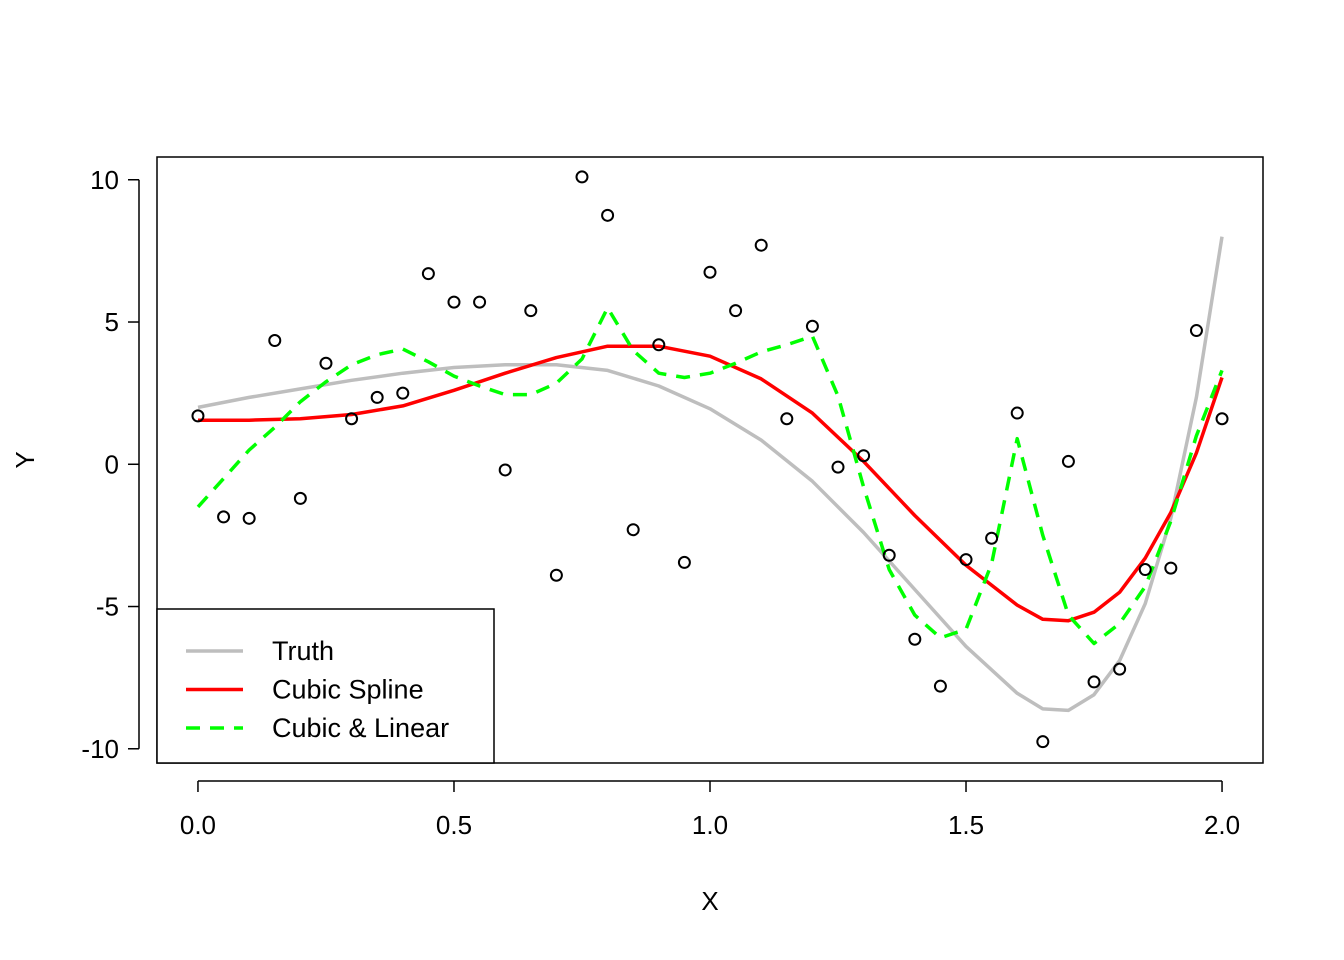 The width and height of the screenshot is (1344, 960). I want to click on y-tick-label: 5, so click(112, 322).